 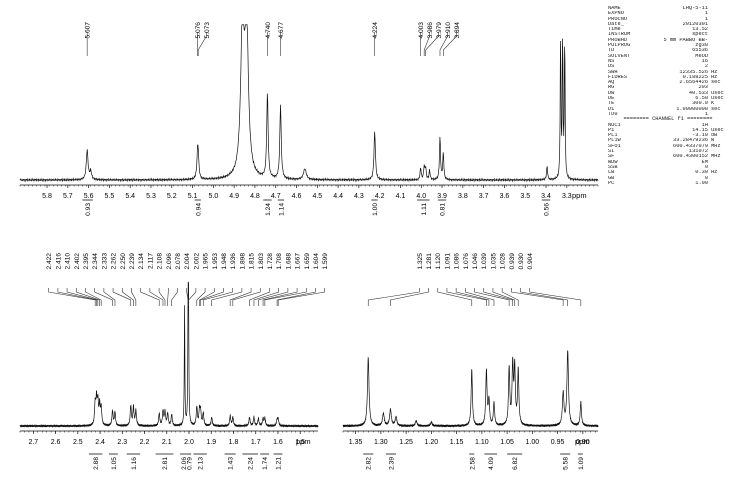 I want to click on param-value: zg30, so click(x=701, y=46).